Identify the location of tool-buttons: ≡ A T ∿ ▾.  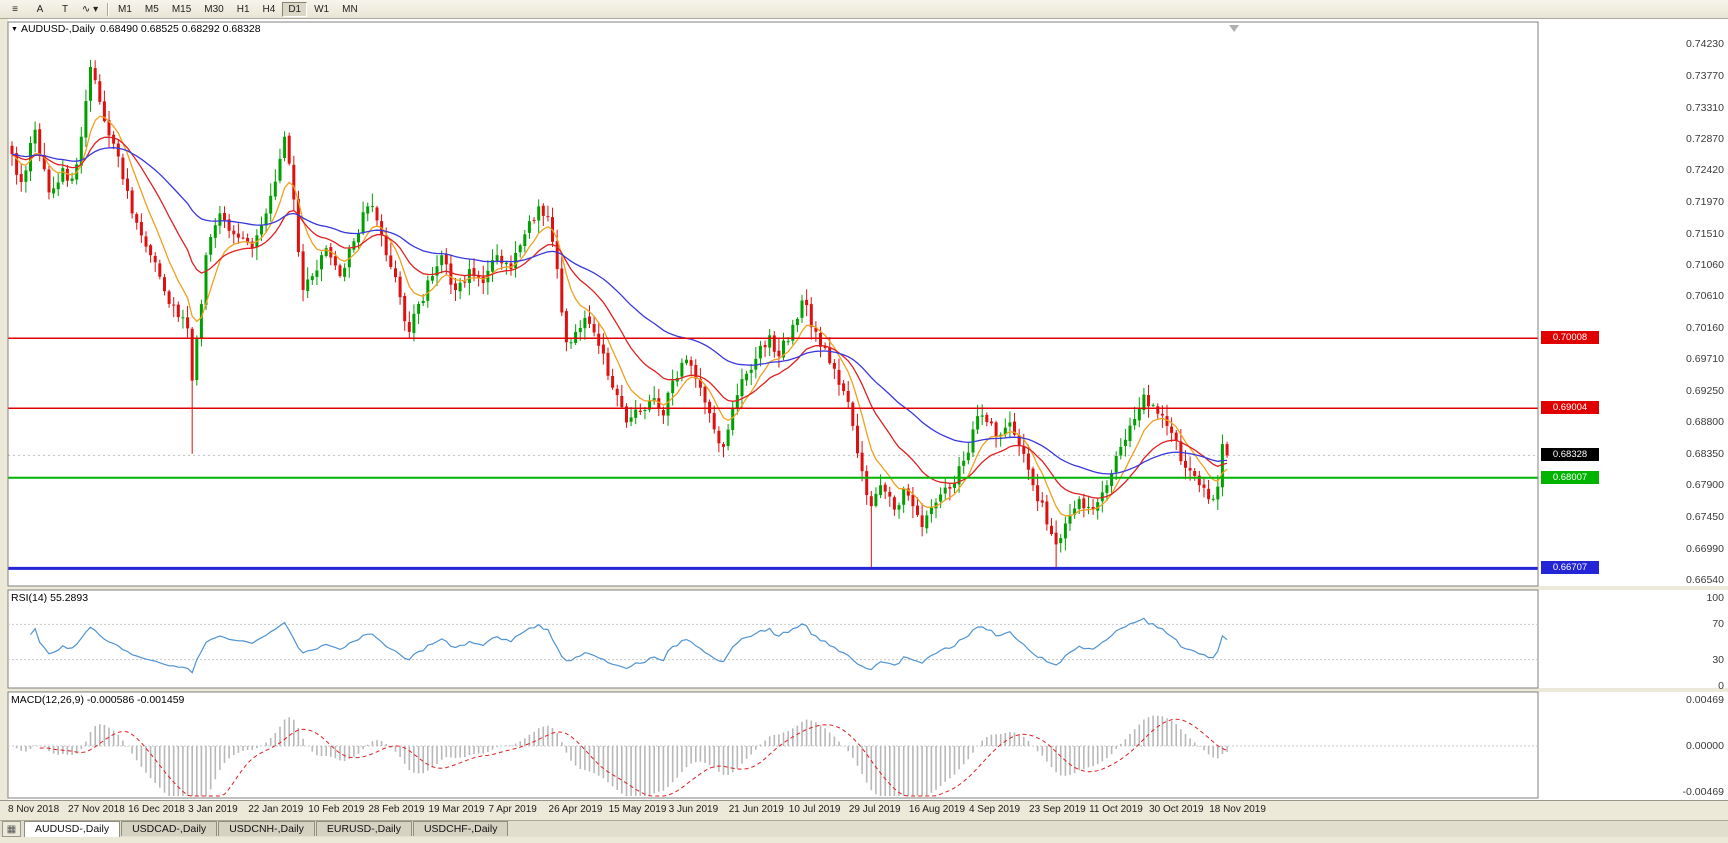
(53, 9).